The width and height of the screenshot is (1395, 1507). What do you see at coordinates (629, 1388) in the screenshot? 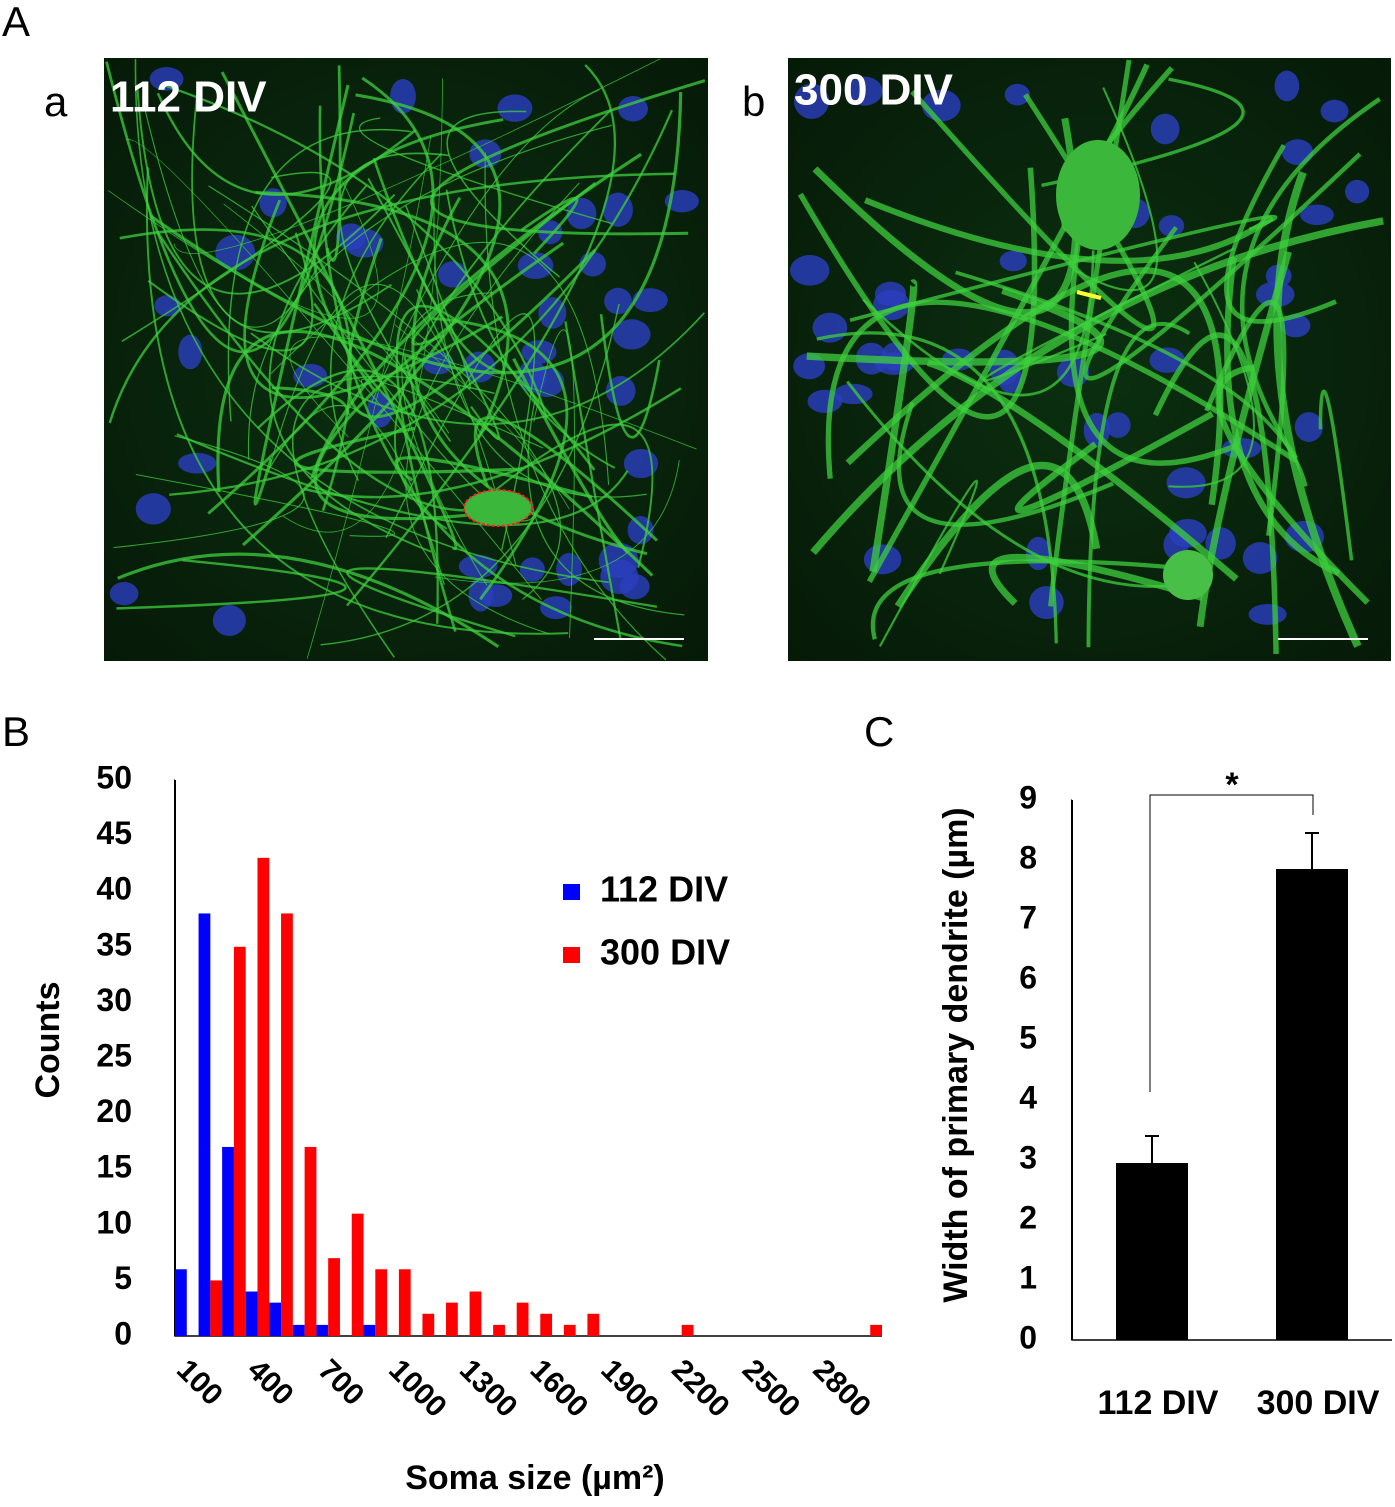
I see `x-tick-label: 1900` at bounding box center [629, 1388].